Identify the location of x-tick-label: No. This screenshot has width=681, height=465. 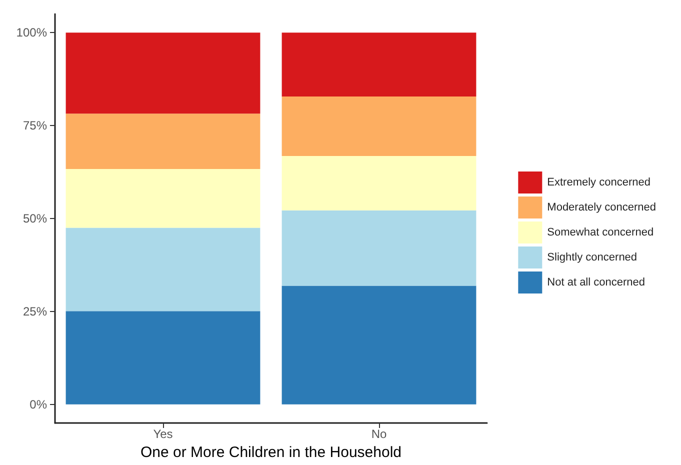
(379, 434).